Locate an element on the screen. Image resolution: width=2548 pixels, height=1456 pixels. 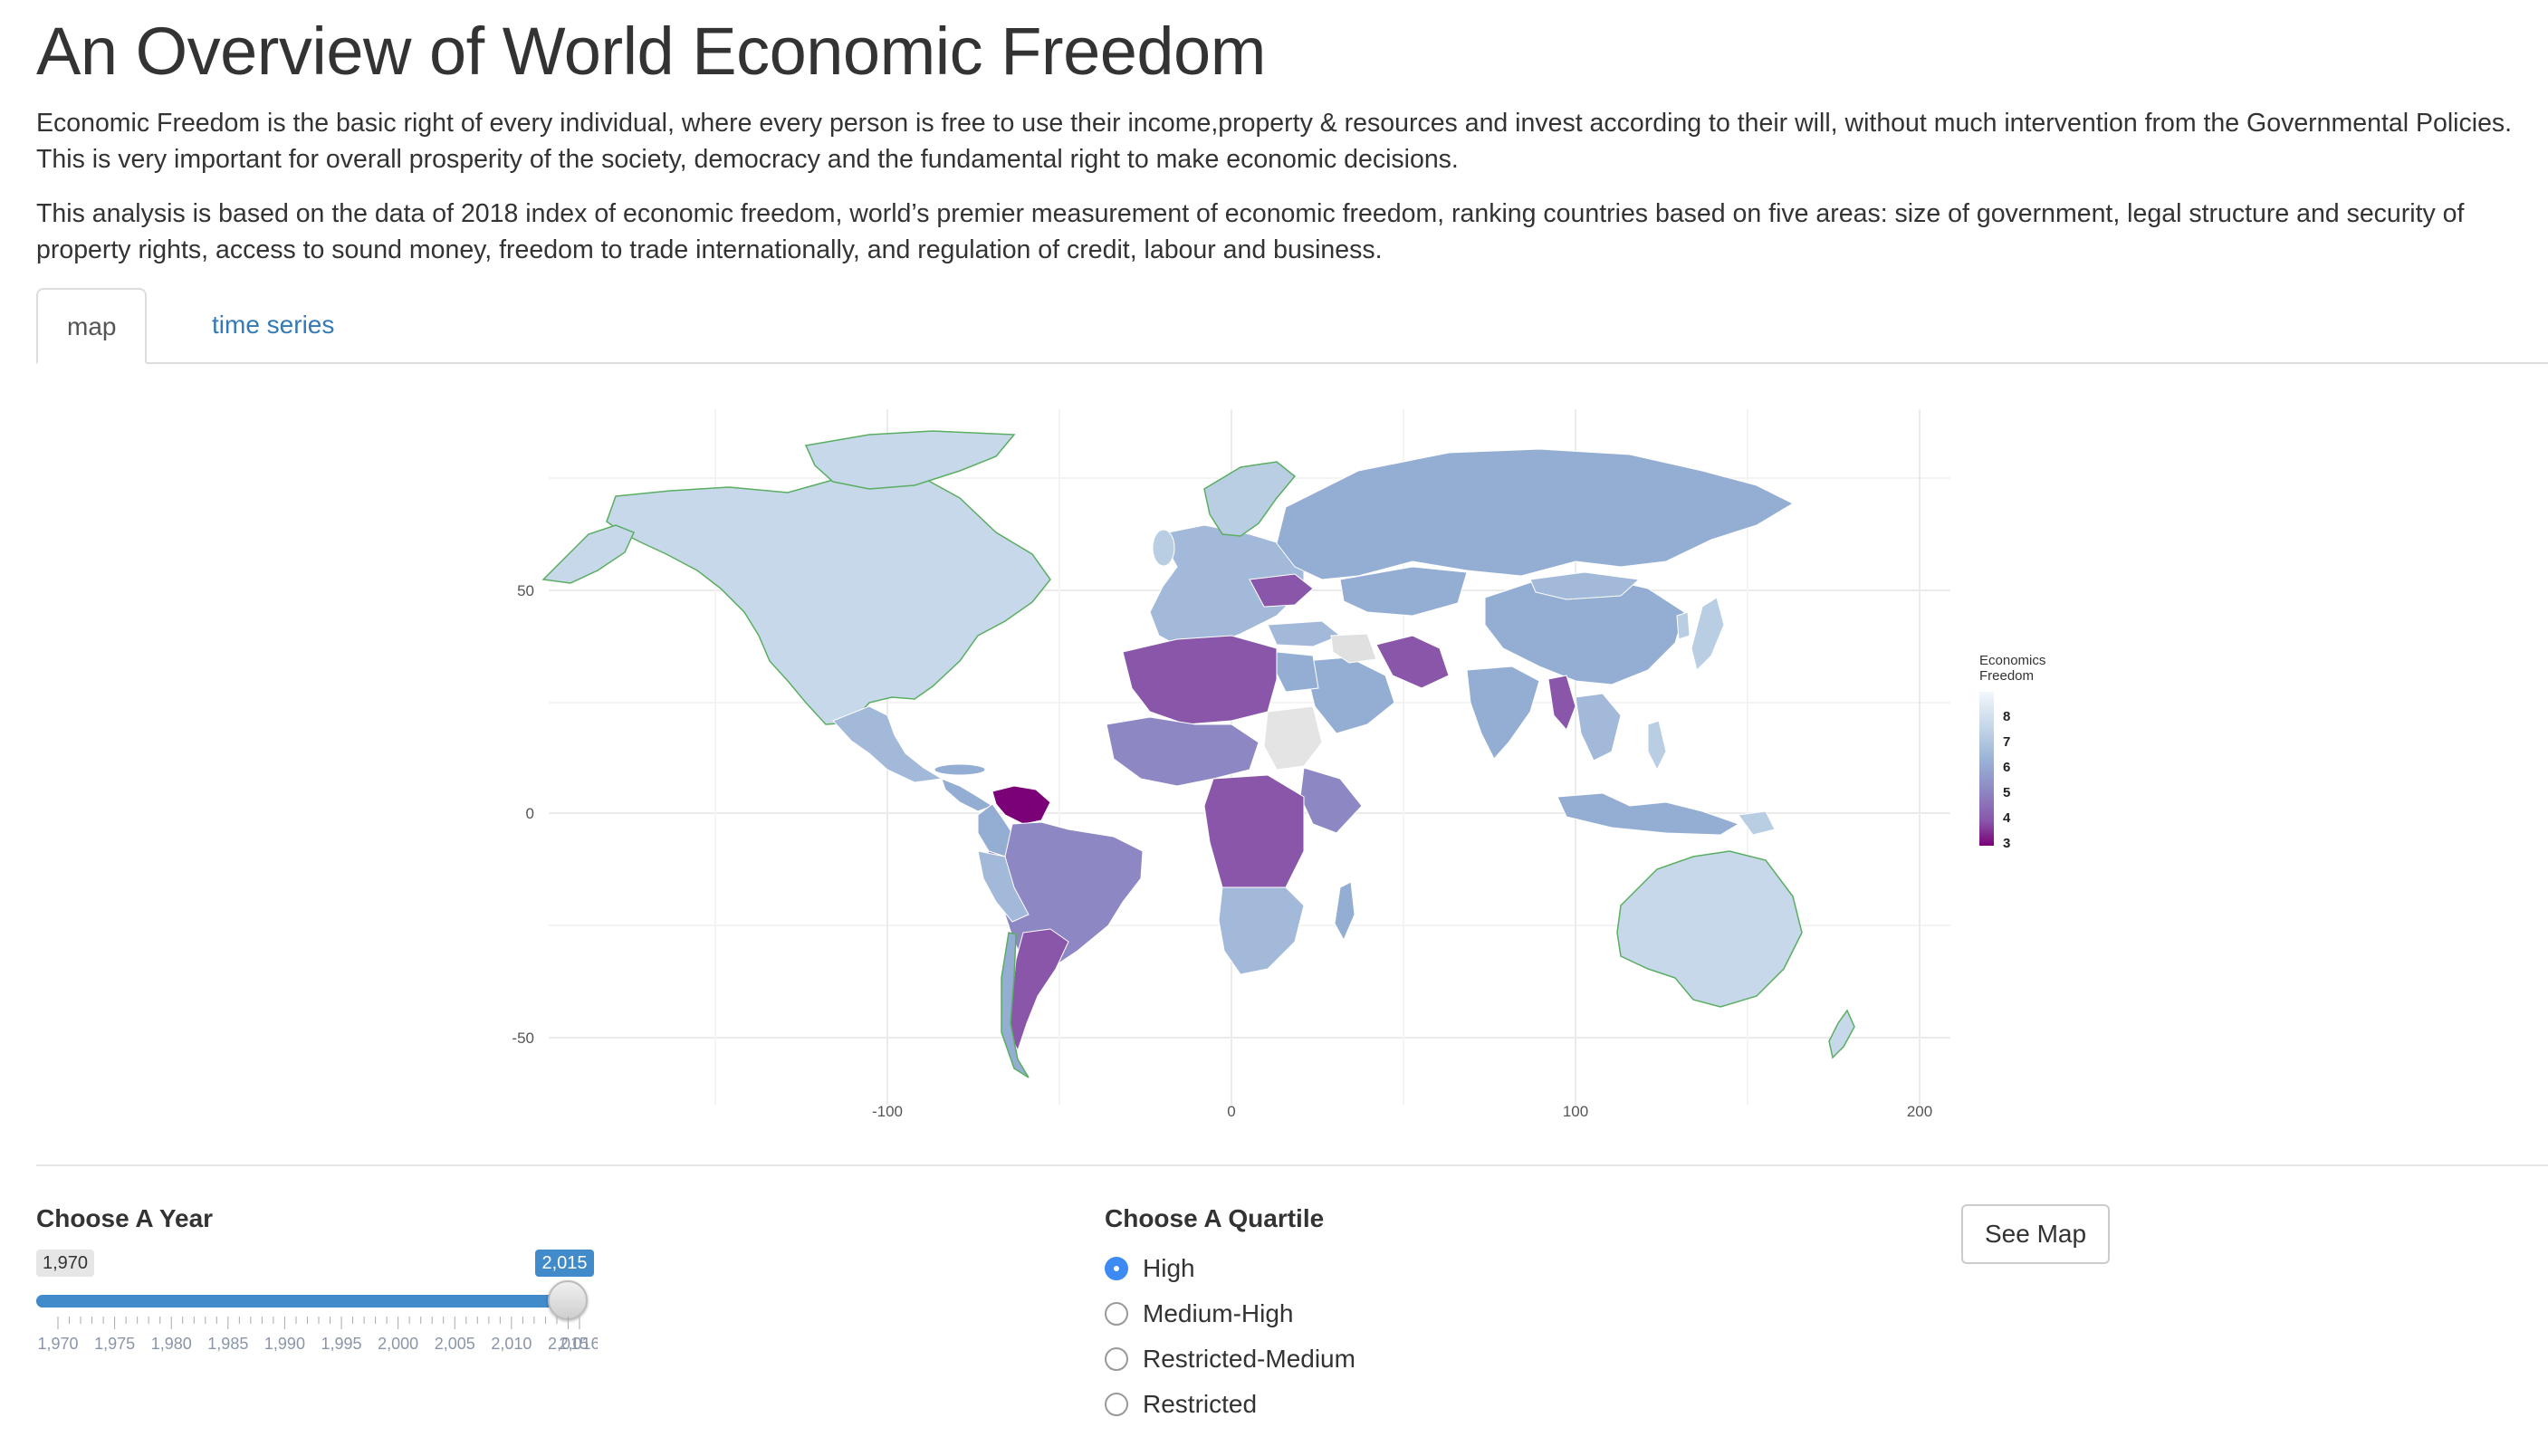
x-tick: -100 is located at coordinates (887, 1112).